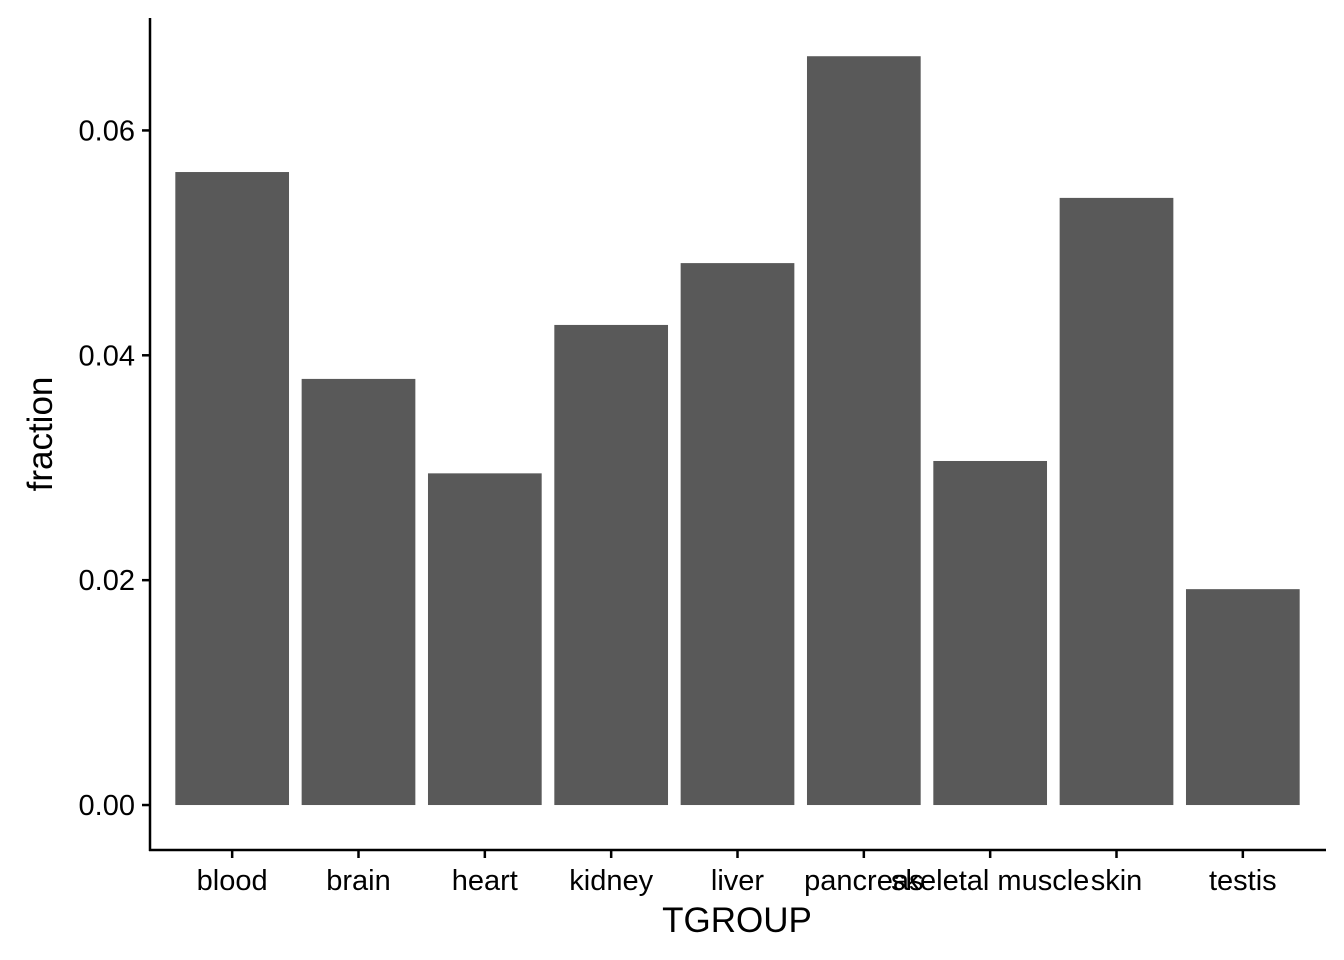  What do you see at coordinates (107, 356) in the screenshot?
I see `y-tick-label: 0.04` at bounding box center [107, 356].